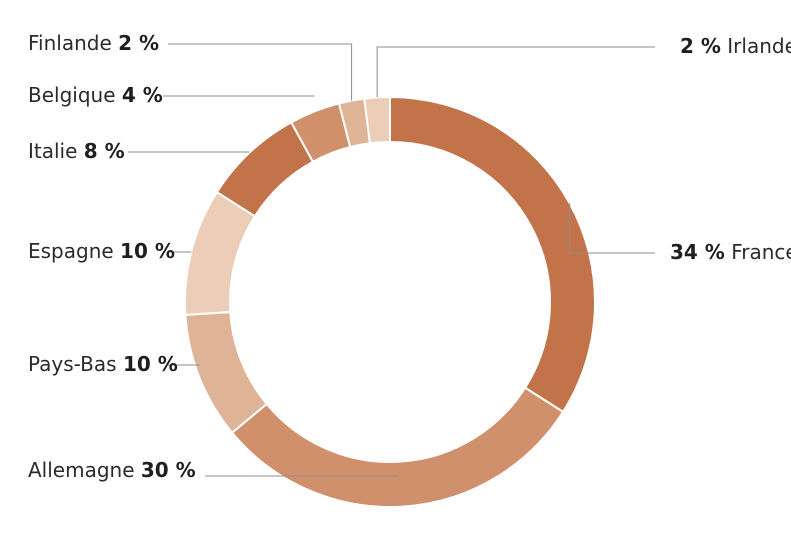 The height and width of the screenshot is (548, 791). What do you see at coordinates (138, 43) in the screenshot?
I see `label-value-finlande: 2 %` at bounding box center [138, 43].